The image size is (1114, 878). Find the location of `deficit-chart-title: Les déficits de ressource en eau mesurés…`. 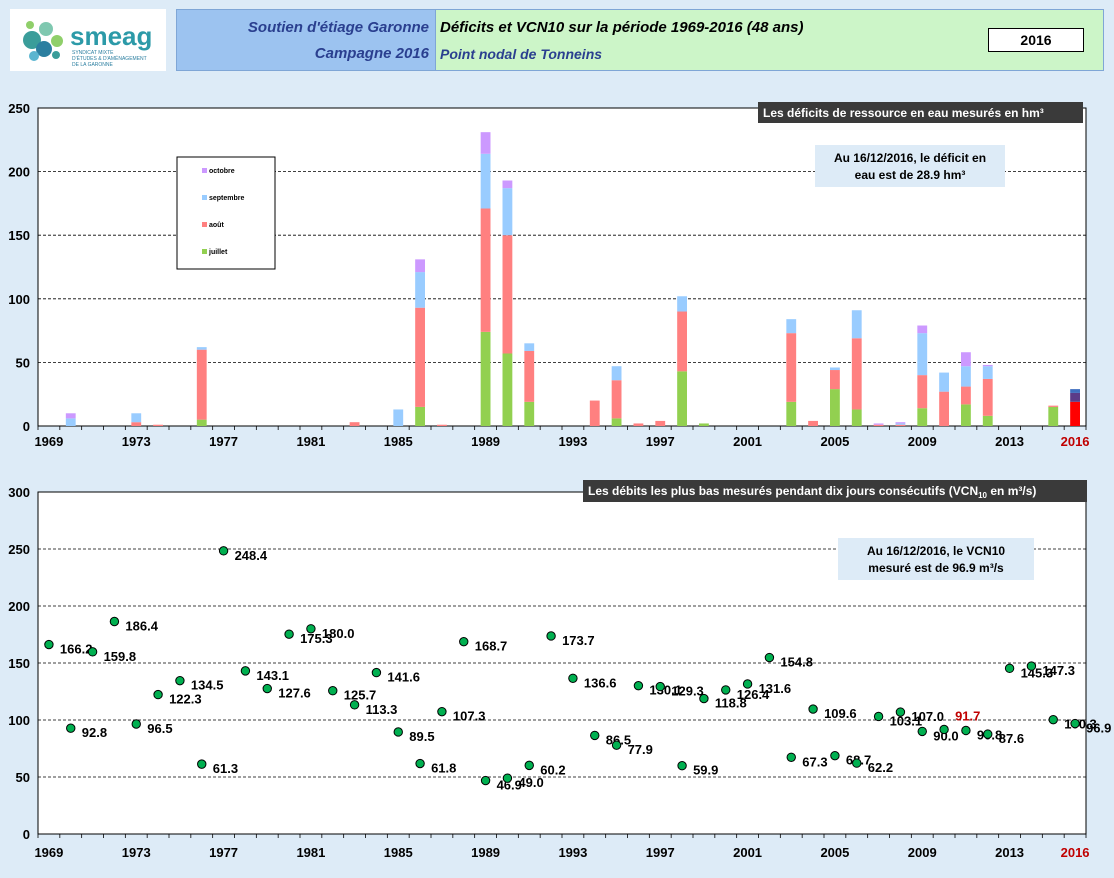

deficit-chart-title: Les déficits de ressource en eau mesurés… is located at coordinates (903, 113).